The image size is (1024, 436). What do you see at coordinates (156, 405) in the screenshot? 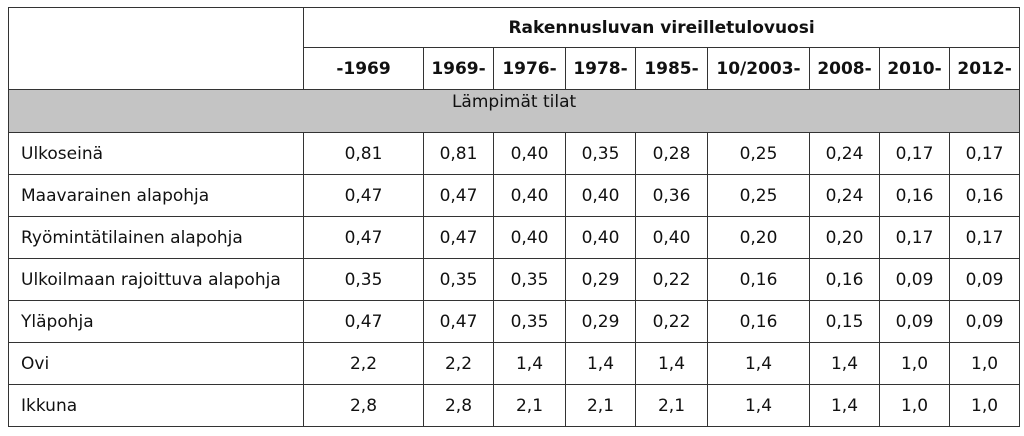
I see `row-label: Ikkuna` at bounding box center [156, 405].